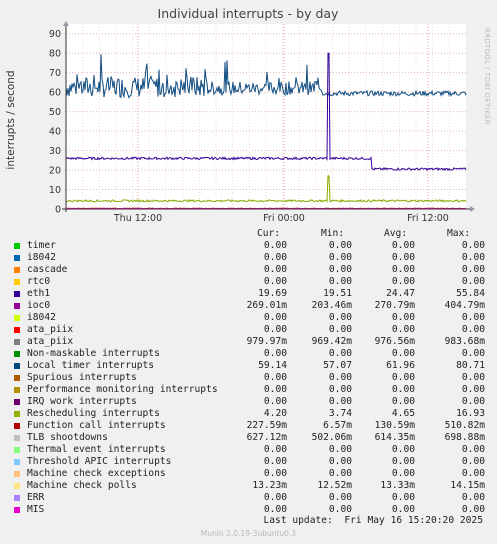 This screenshot has width=497, height=544. I want to click on header-avg: Avg:, so click(396, 233).